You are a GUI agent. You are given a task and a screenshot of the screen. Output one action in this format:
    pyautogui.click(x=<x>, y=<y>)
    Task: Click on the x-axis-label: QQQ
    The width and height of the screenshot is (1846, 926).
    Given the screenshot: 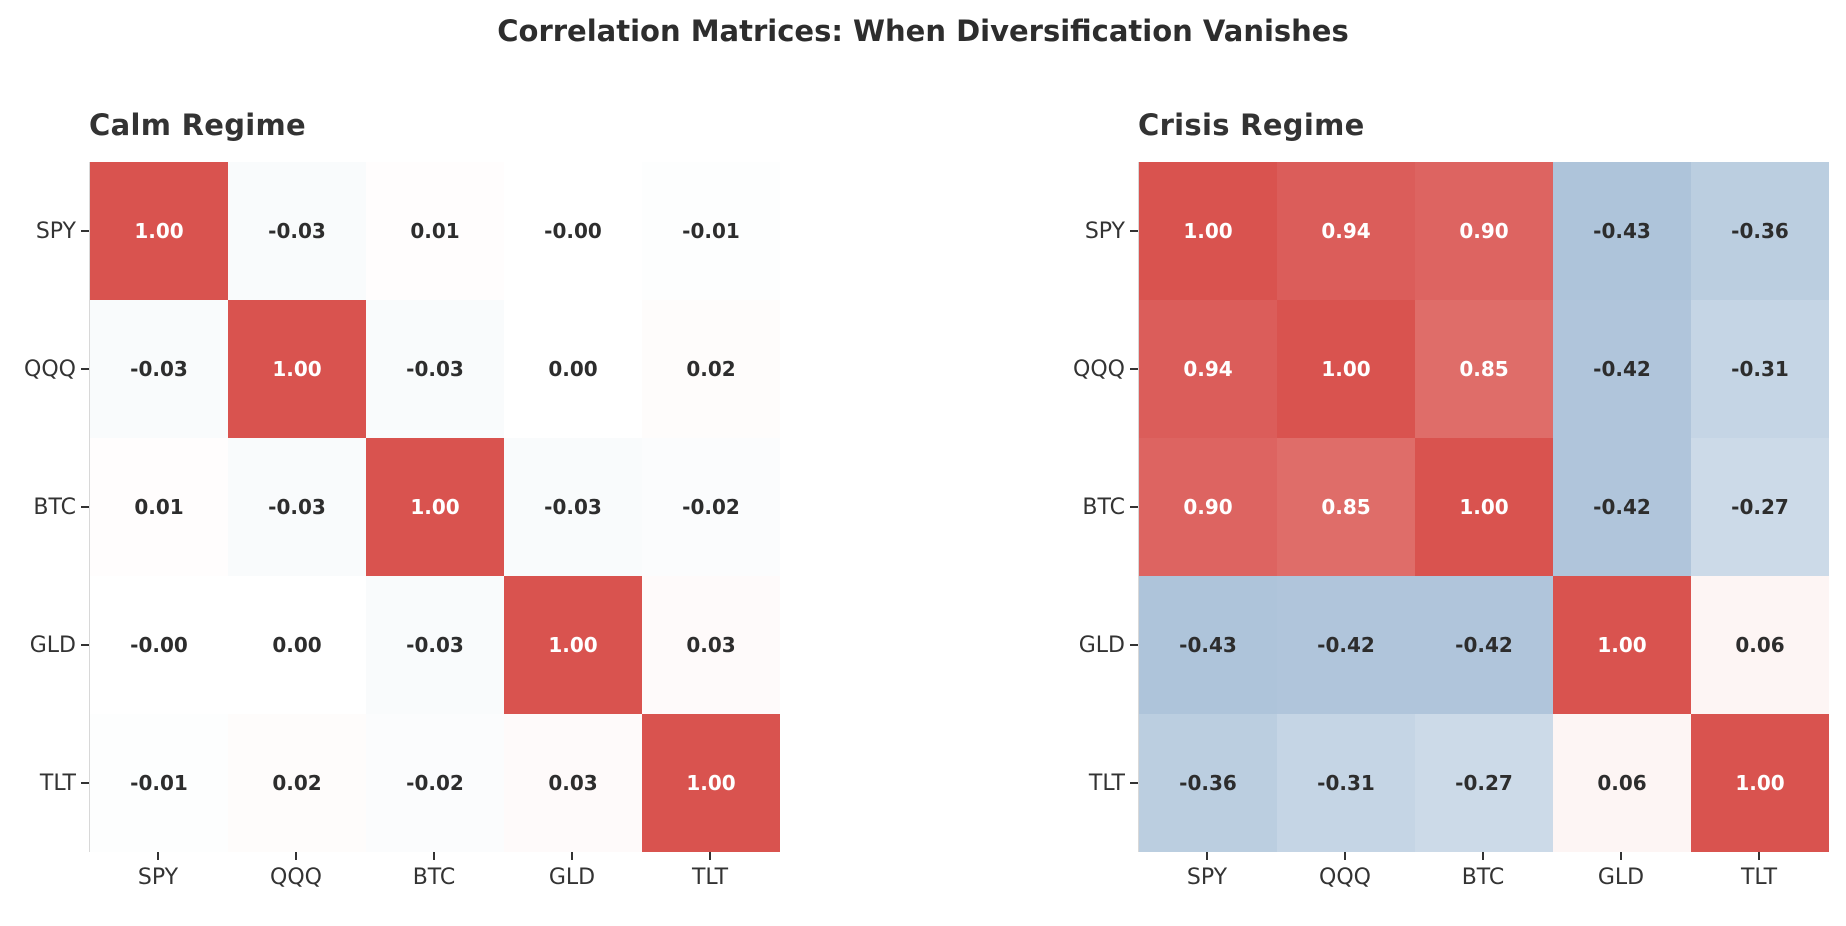 What is the action you would take?
    pyautogui.click(x=296, y=871)
    